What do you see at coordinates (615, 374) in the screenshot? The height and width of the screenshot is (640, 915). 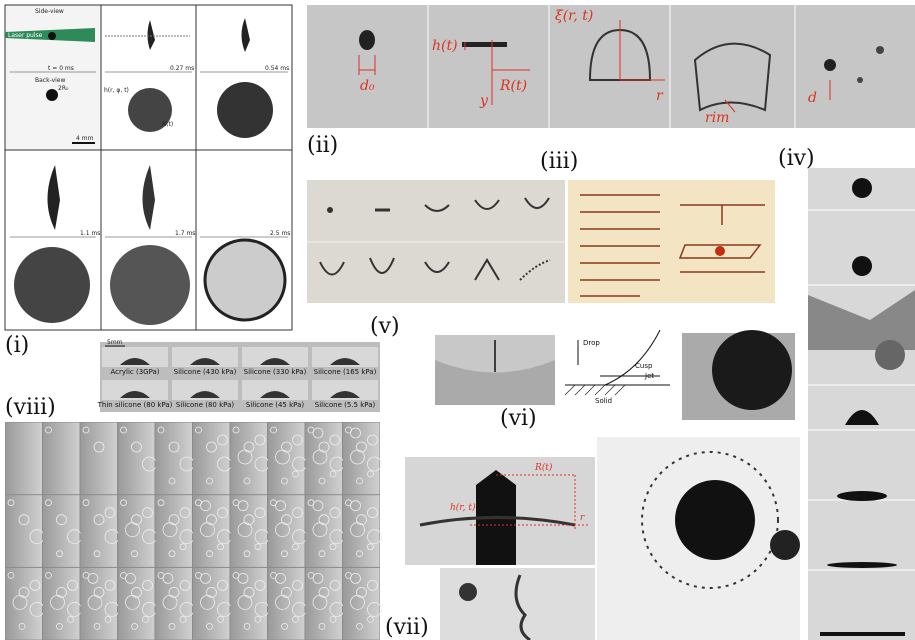 I see `panel-vi: Drop Cusp Jet Solid` at bounding box center [615, 374].